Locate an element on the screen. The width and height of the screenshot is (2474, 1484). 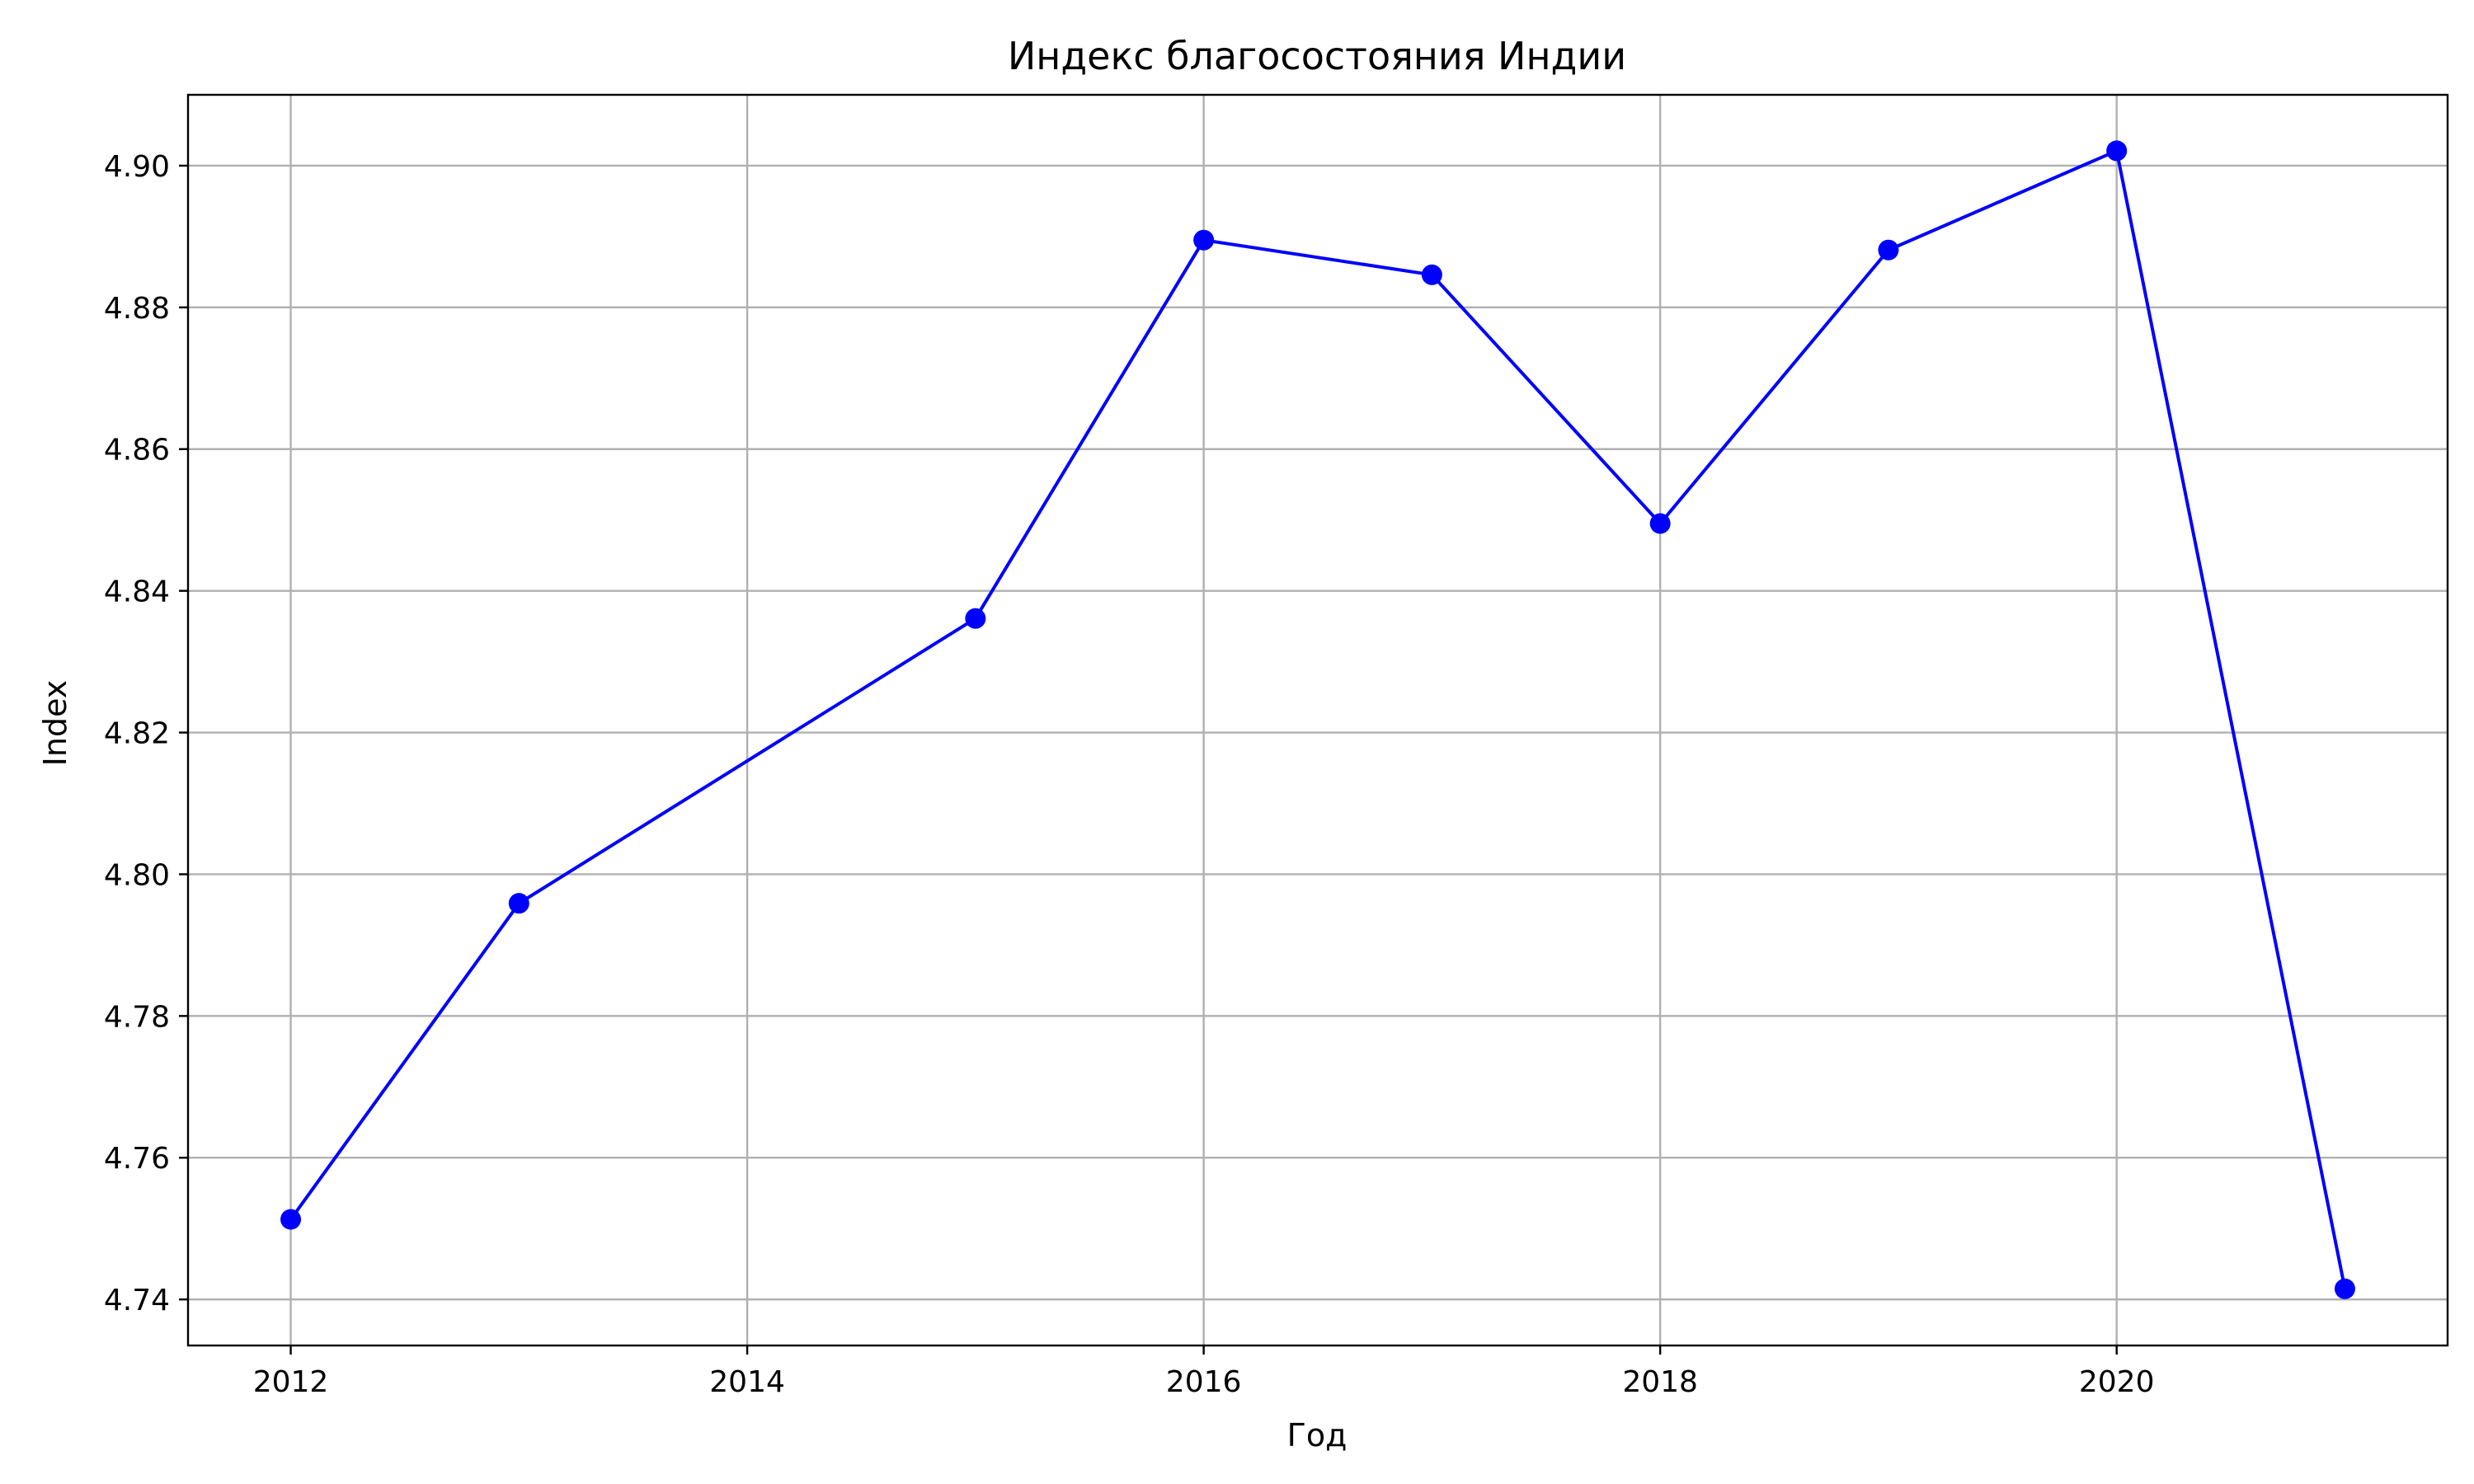
y-tick-label: 4.82 is located at coordinates (137, 734).